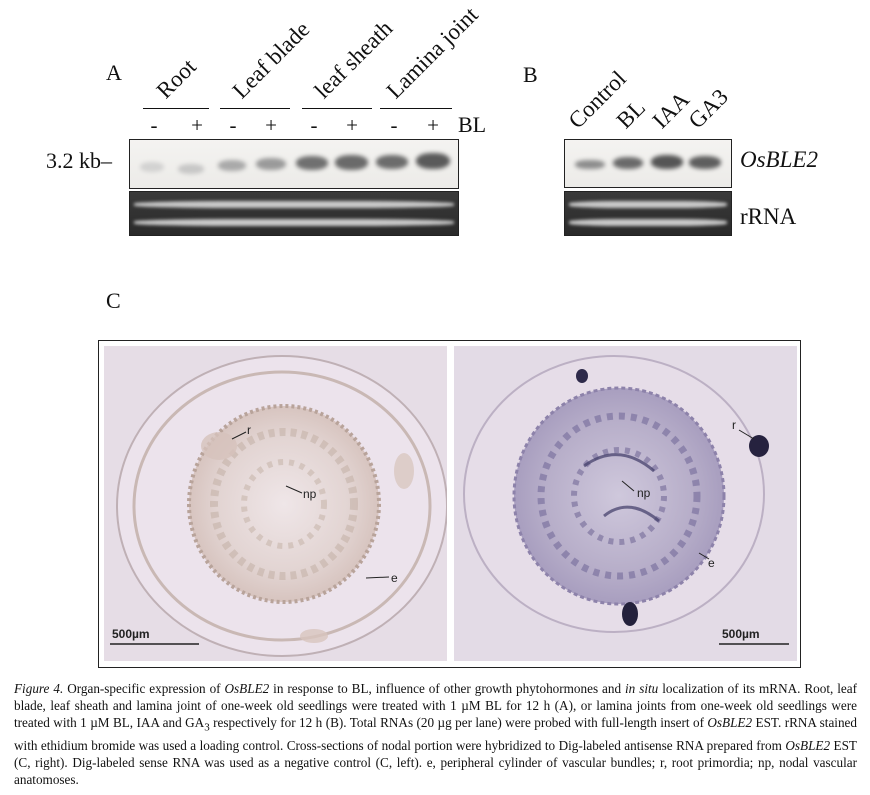 The height and width of the screenshot is (795, 870). I want to click on northern-blot-b, so click(648, 163).